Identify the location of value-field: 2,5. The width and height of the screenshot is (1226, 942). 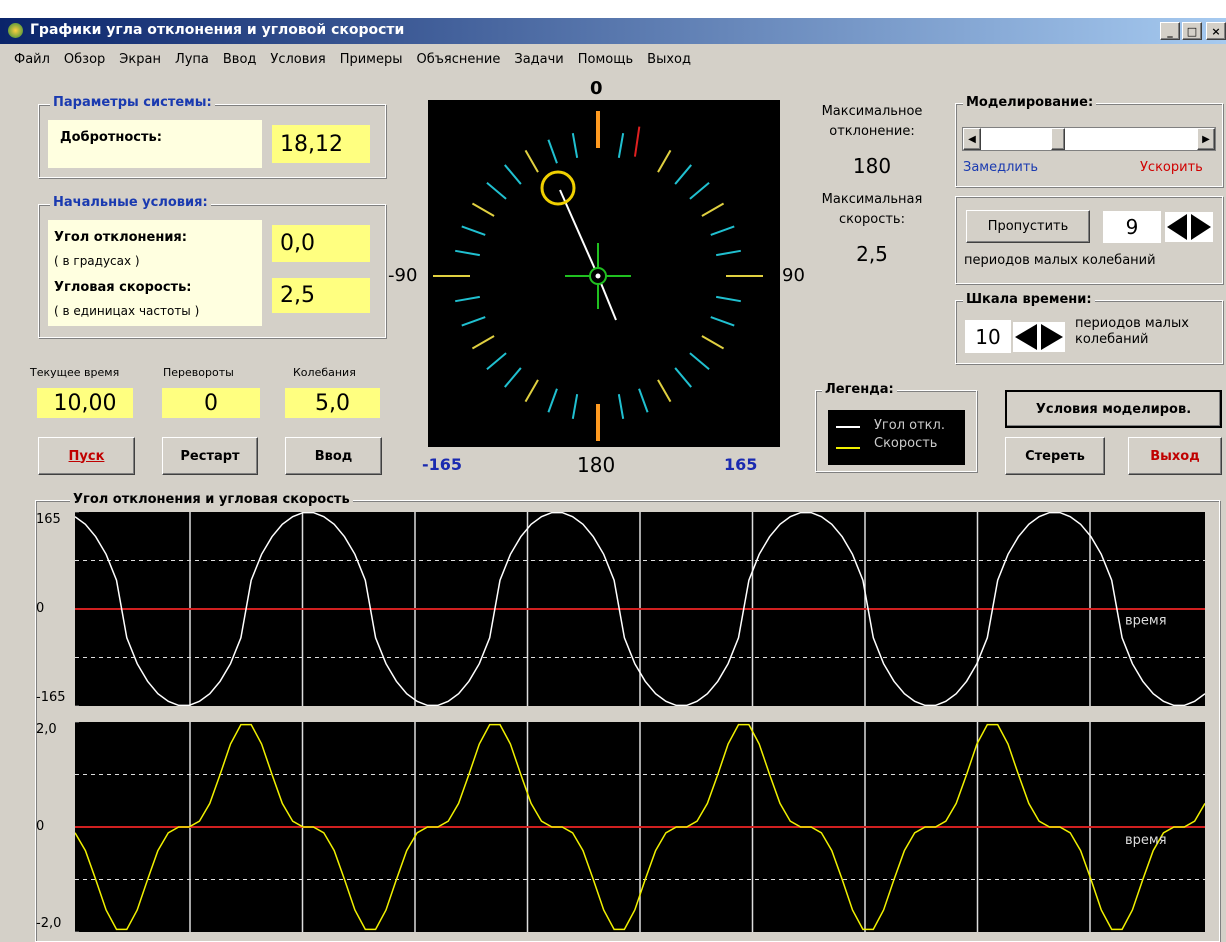
(321, 295).